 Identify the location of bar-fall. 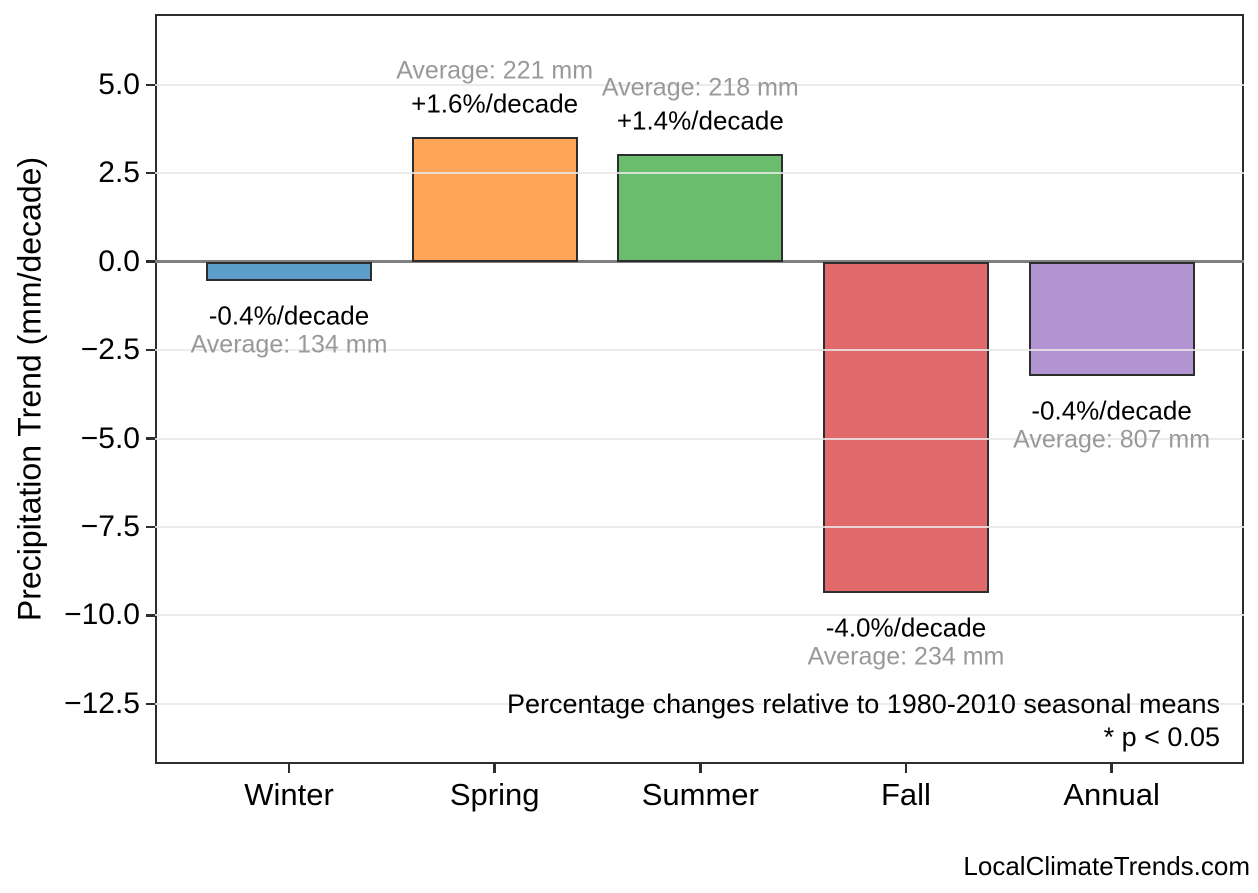
(905, 427).